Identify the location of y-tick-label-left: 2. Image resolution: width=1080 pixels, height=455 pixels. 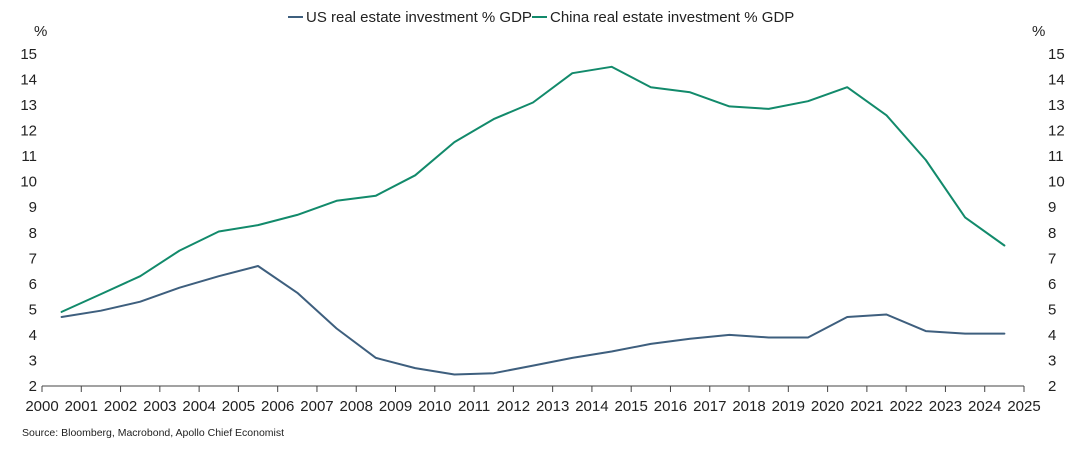
(33, 386).